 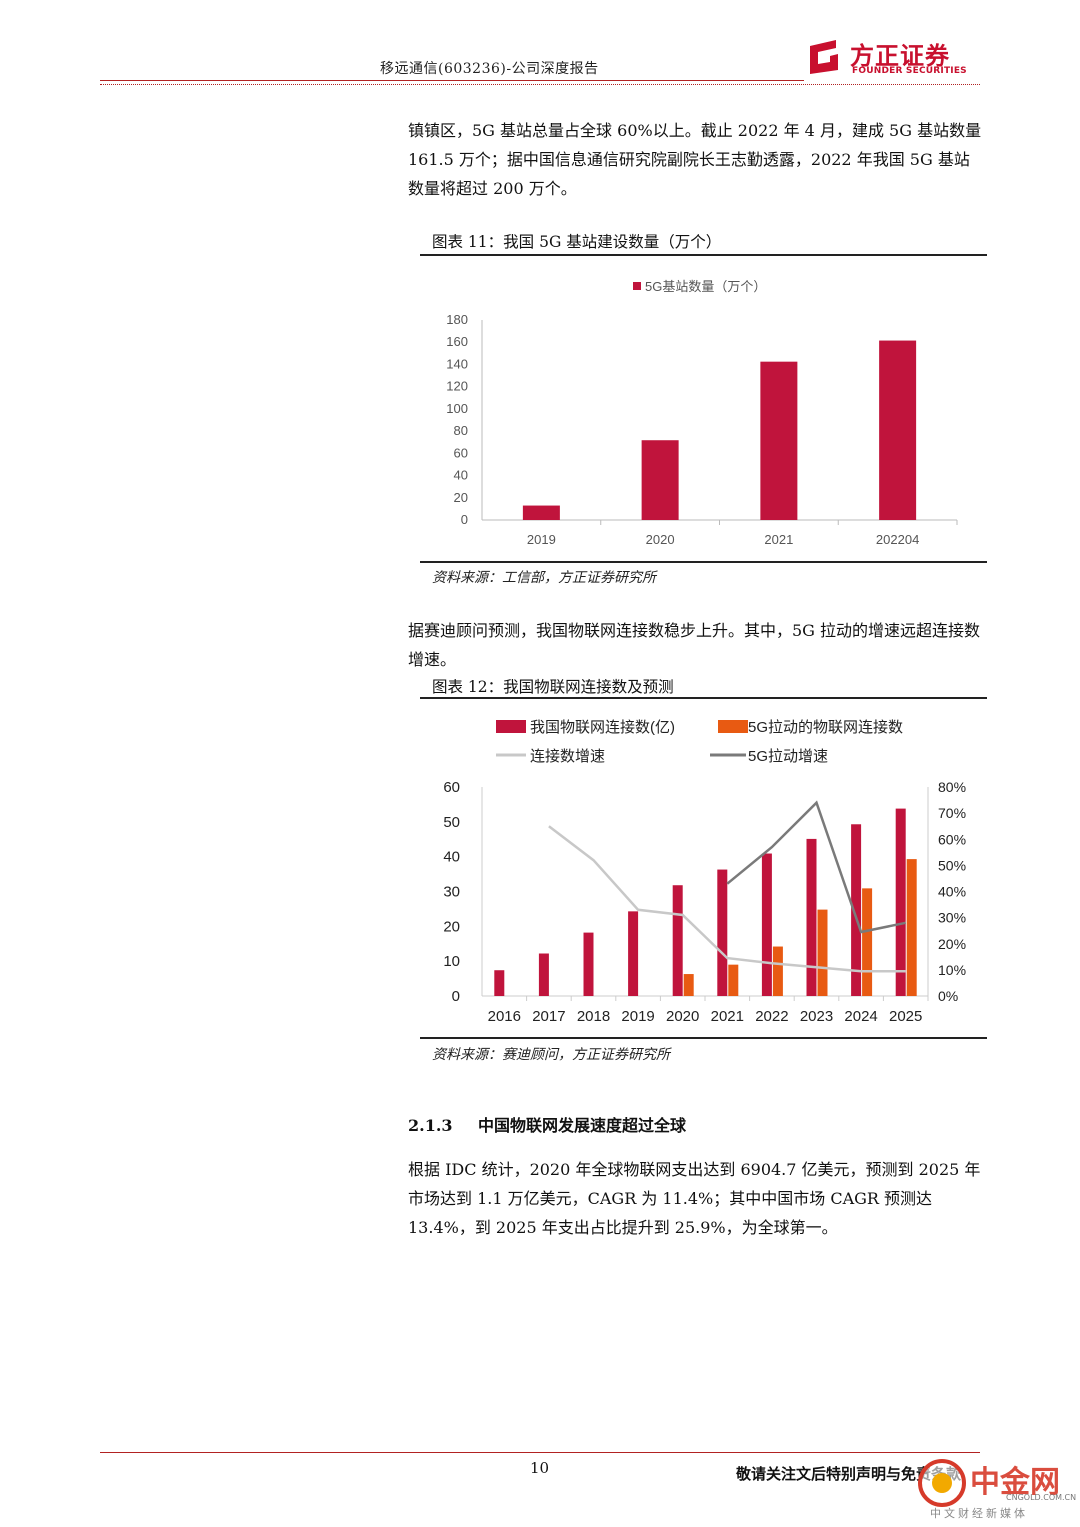 What do you see at coordinates (909, 71) in the screenshot?
I see `logo-text-en: FOUNDER SECURITIES` at bounding box center [909, 71].